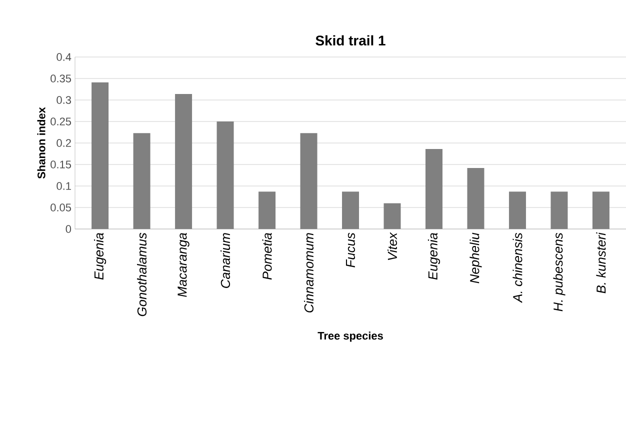 This screenshot has width=626, height=435. What do you see at coordinates (517, 267) in the screenshot?
I see `x-tick-label: A. chinensis` at bounding box center [517, 267].